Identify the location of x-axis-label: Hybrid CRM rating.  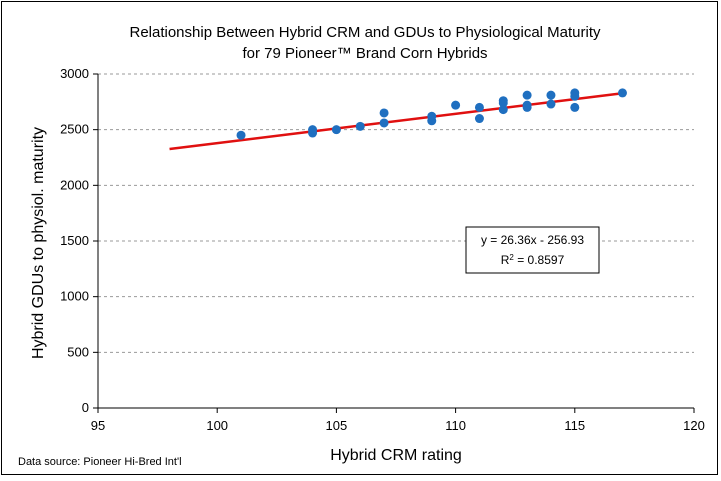
(396, 455).